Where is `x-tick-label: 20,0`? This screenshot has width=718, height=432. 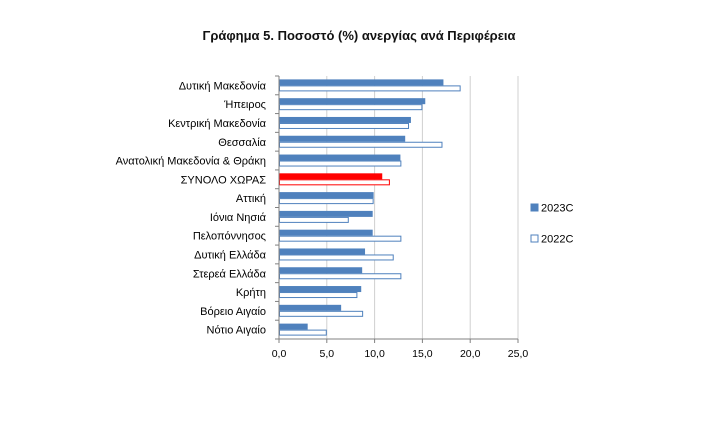
x-tick-label: 20,0 is located at coordinates (470, 354).